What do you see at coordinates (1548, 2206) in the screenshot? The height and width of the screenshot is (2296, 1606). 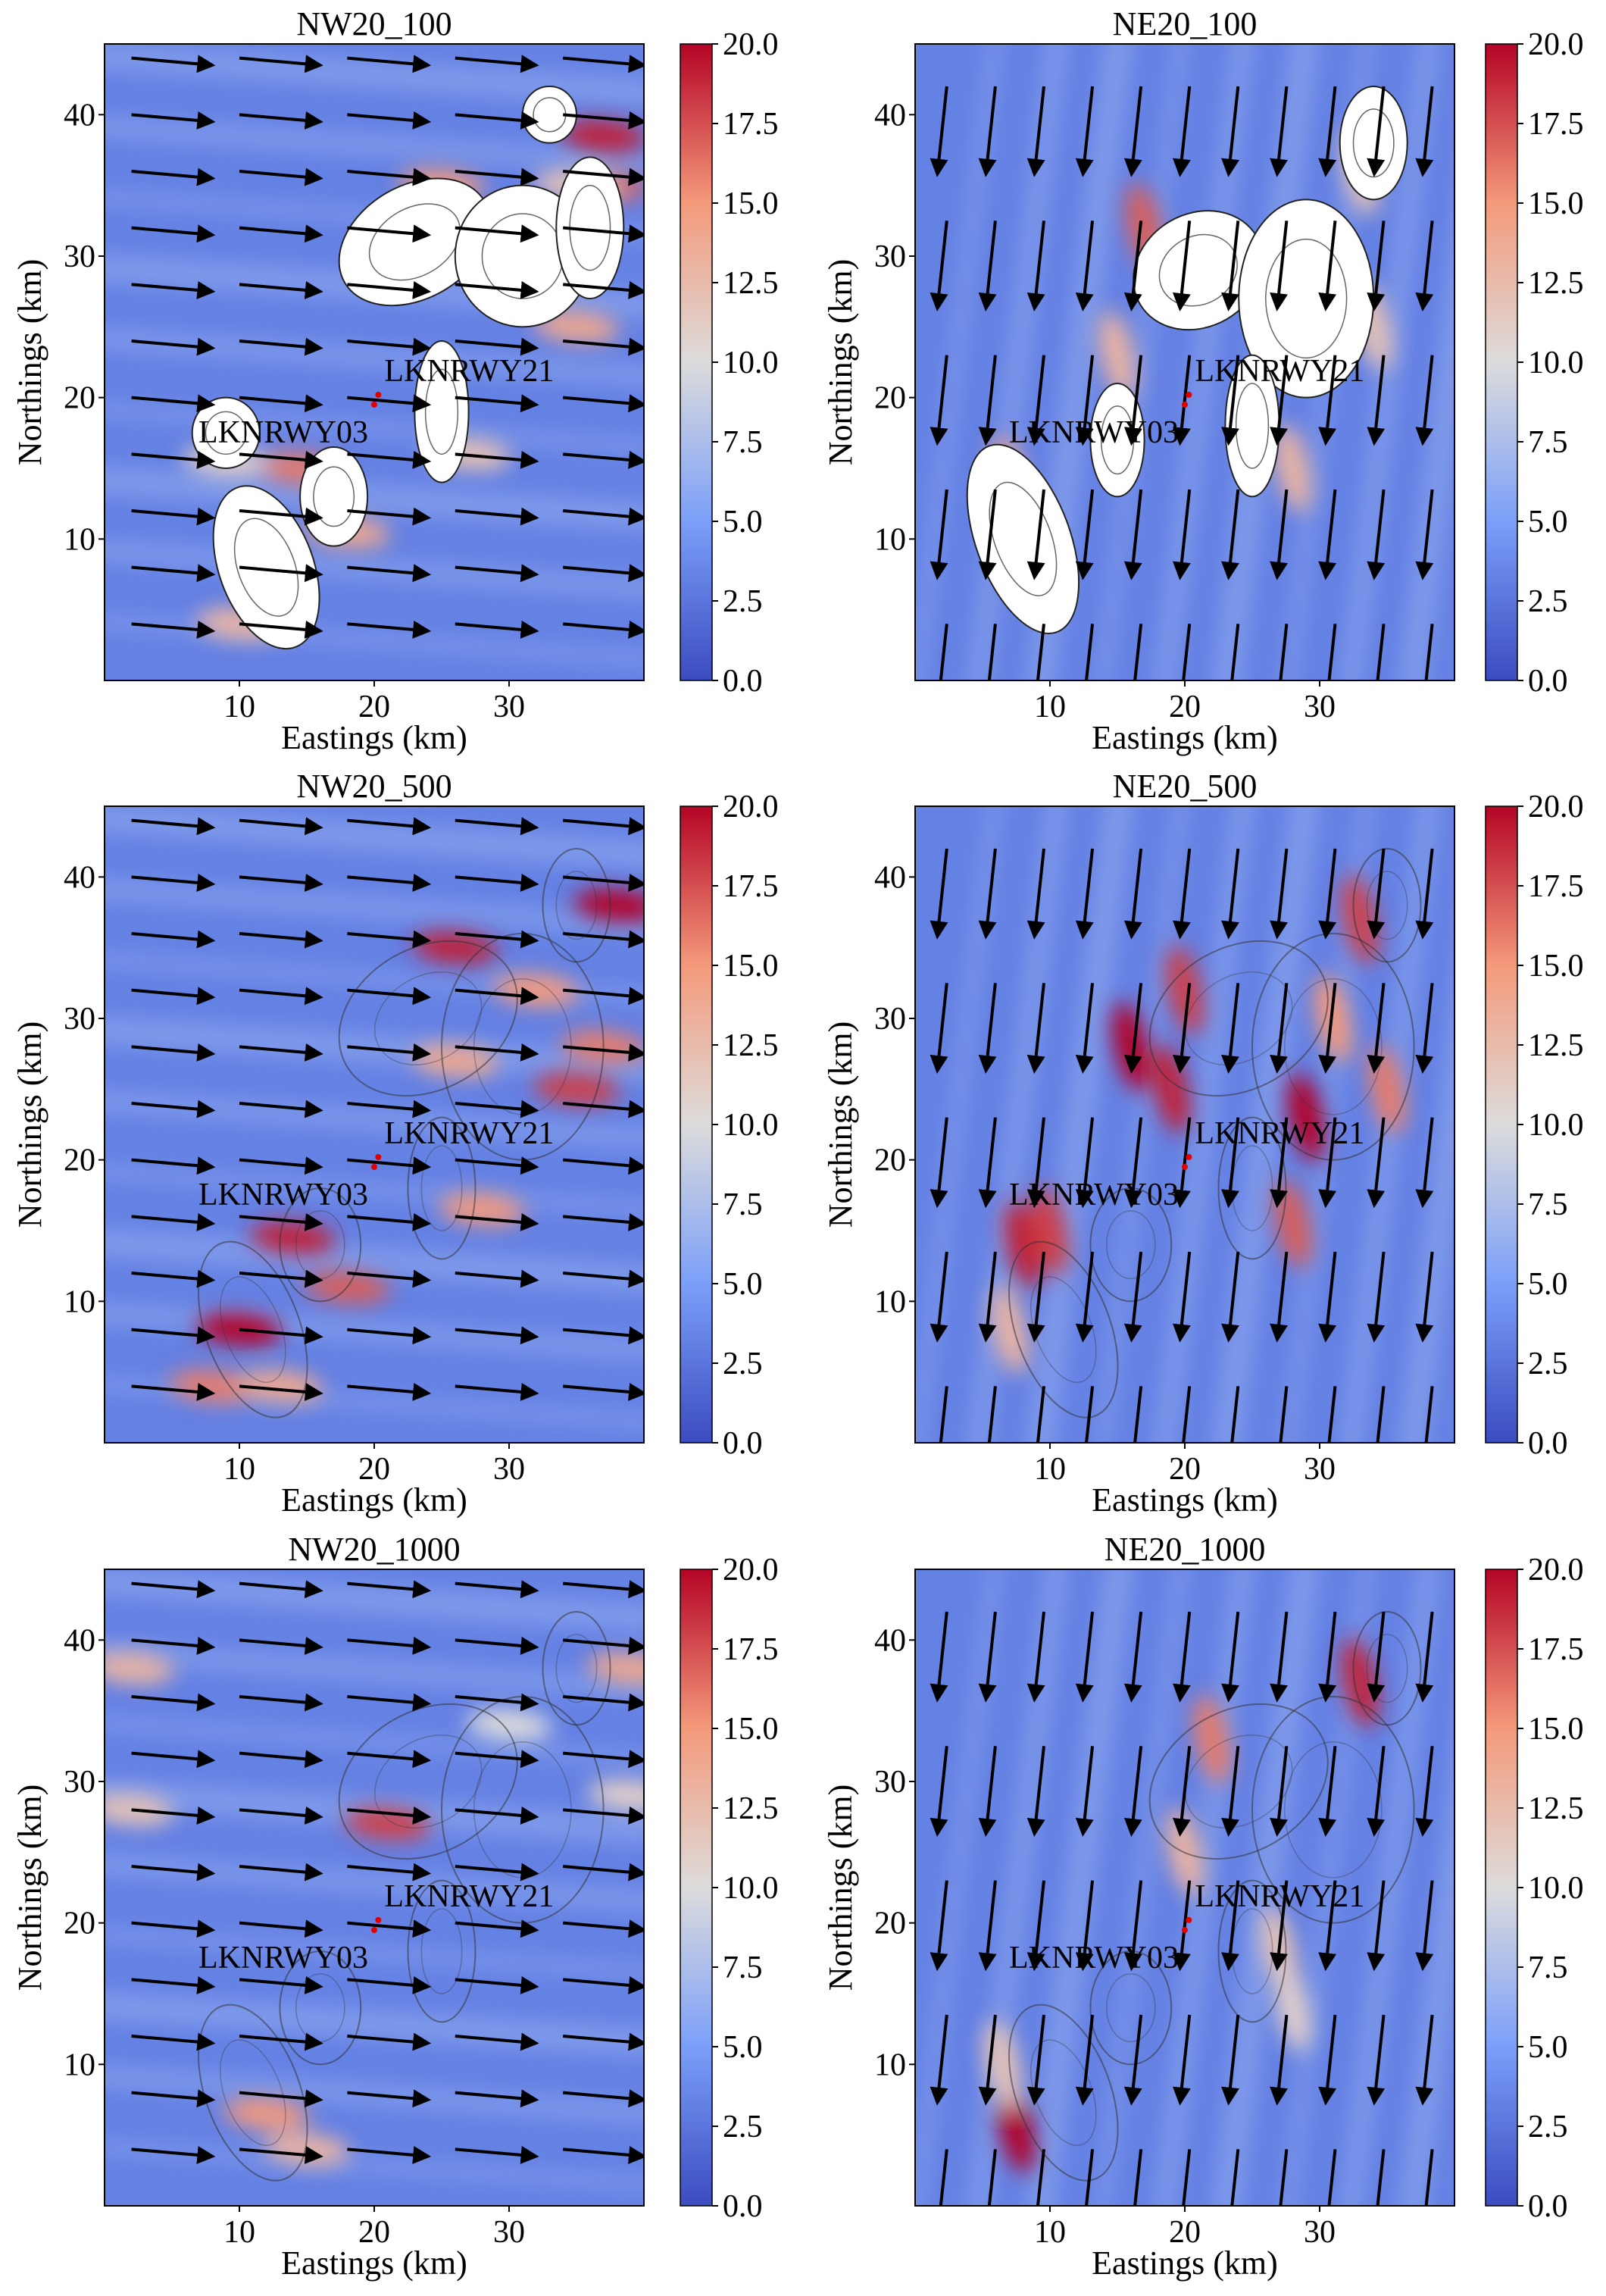 I see `colorbar-tick-label: 0.0` at bounding box center [1548, 2206].